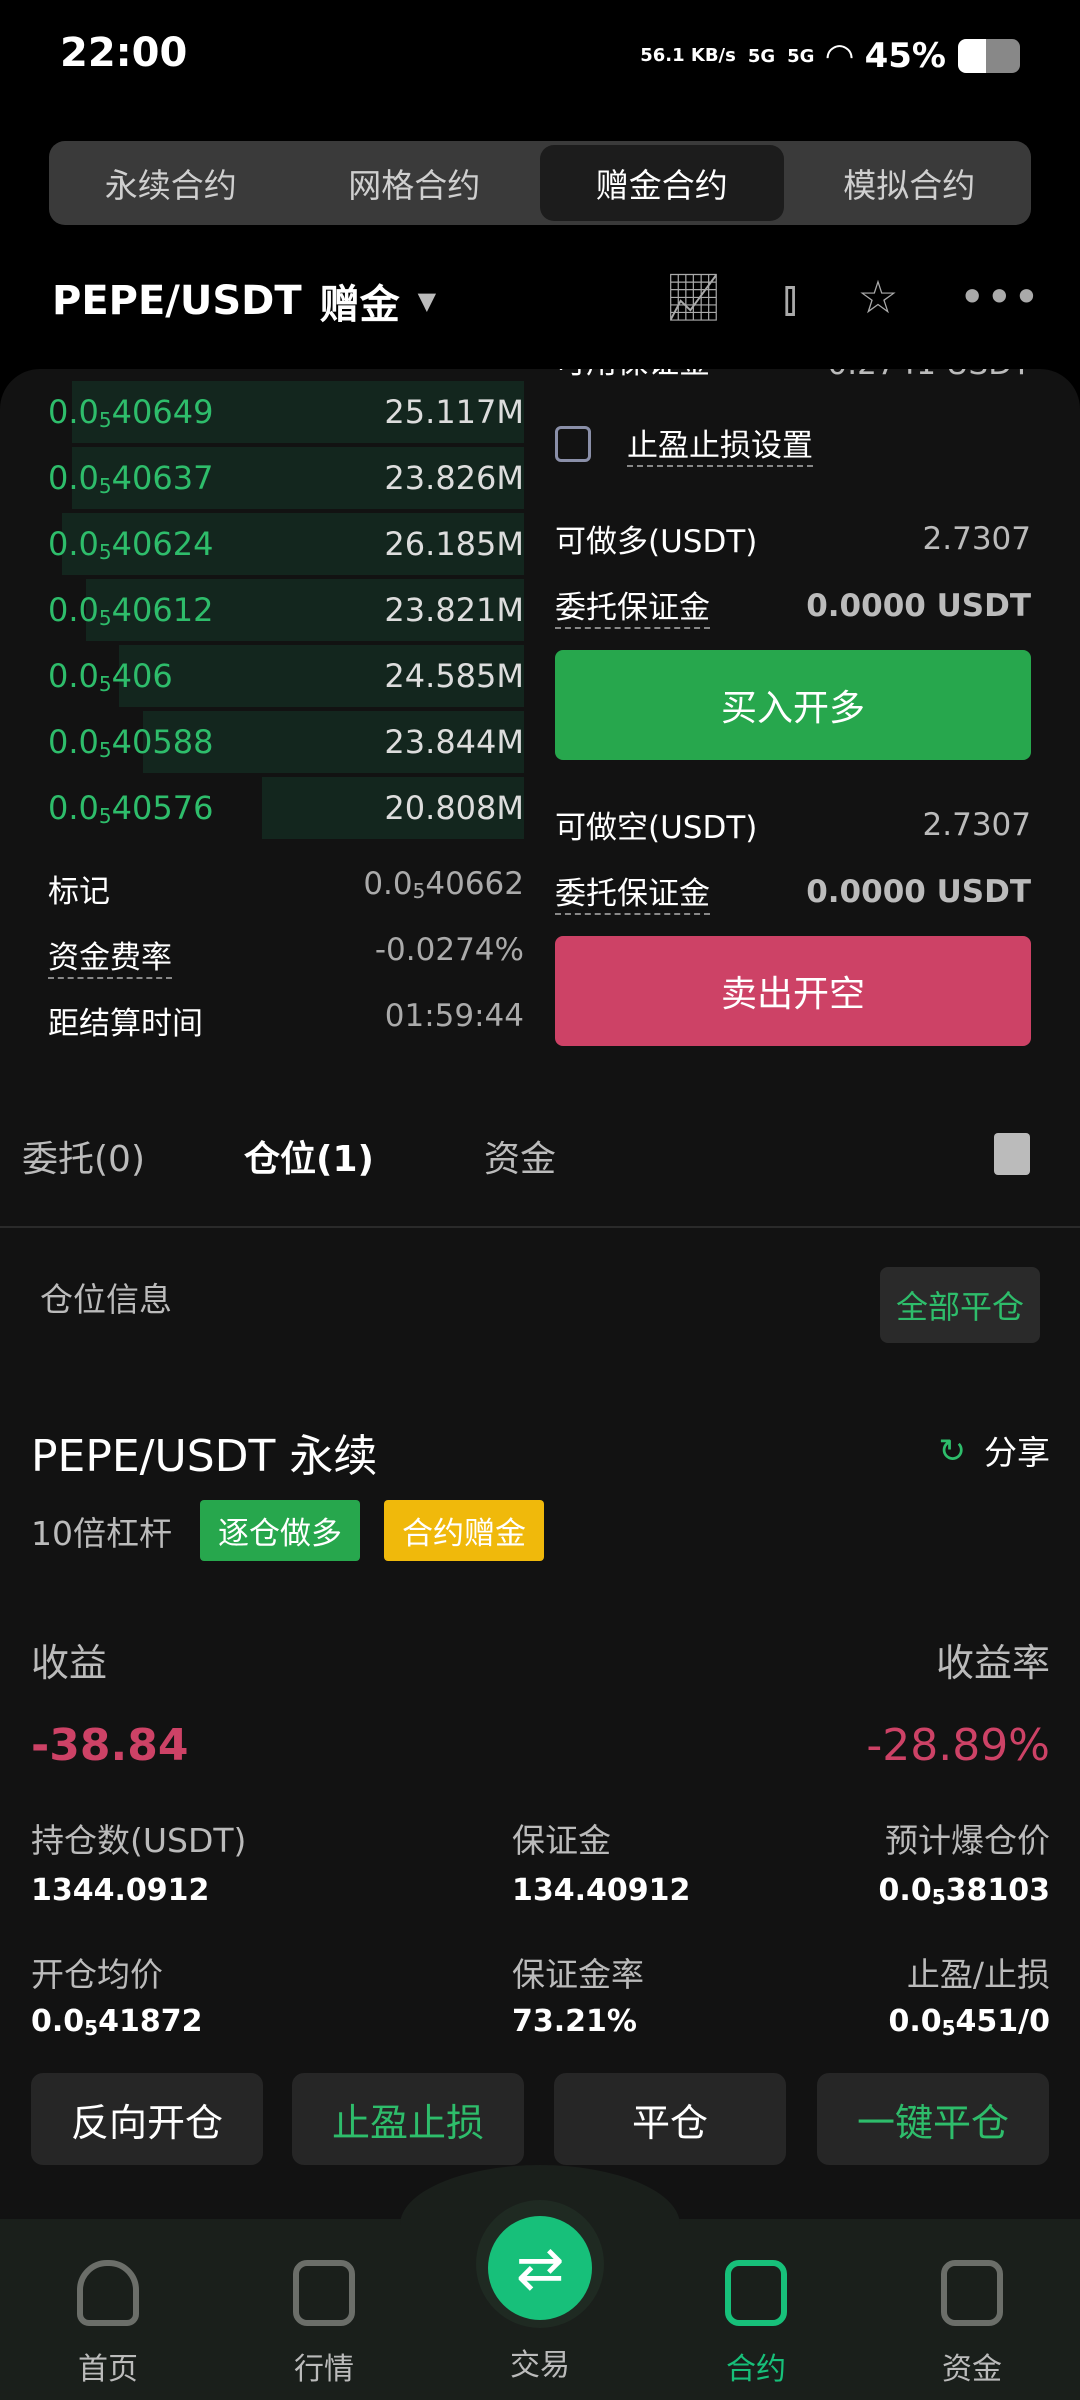  Describe the element at coordinates (540, 2268) in the screenshot. I see `swap-icon: ⇄` at that location.